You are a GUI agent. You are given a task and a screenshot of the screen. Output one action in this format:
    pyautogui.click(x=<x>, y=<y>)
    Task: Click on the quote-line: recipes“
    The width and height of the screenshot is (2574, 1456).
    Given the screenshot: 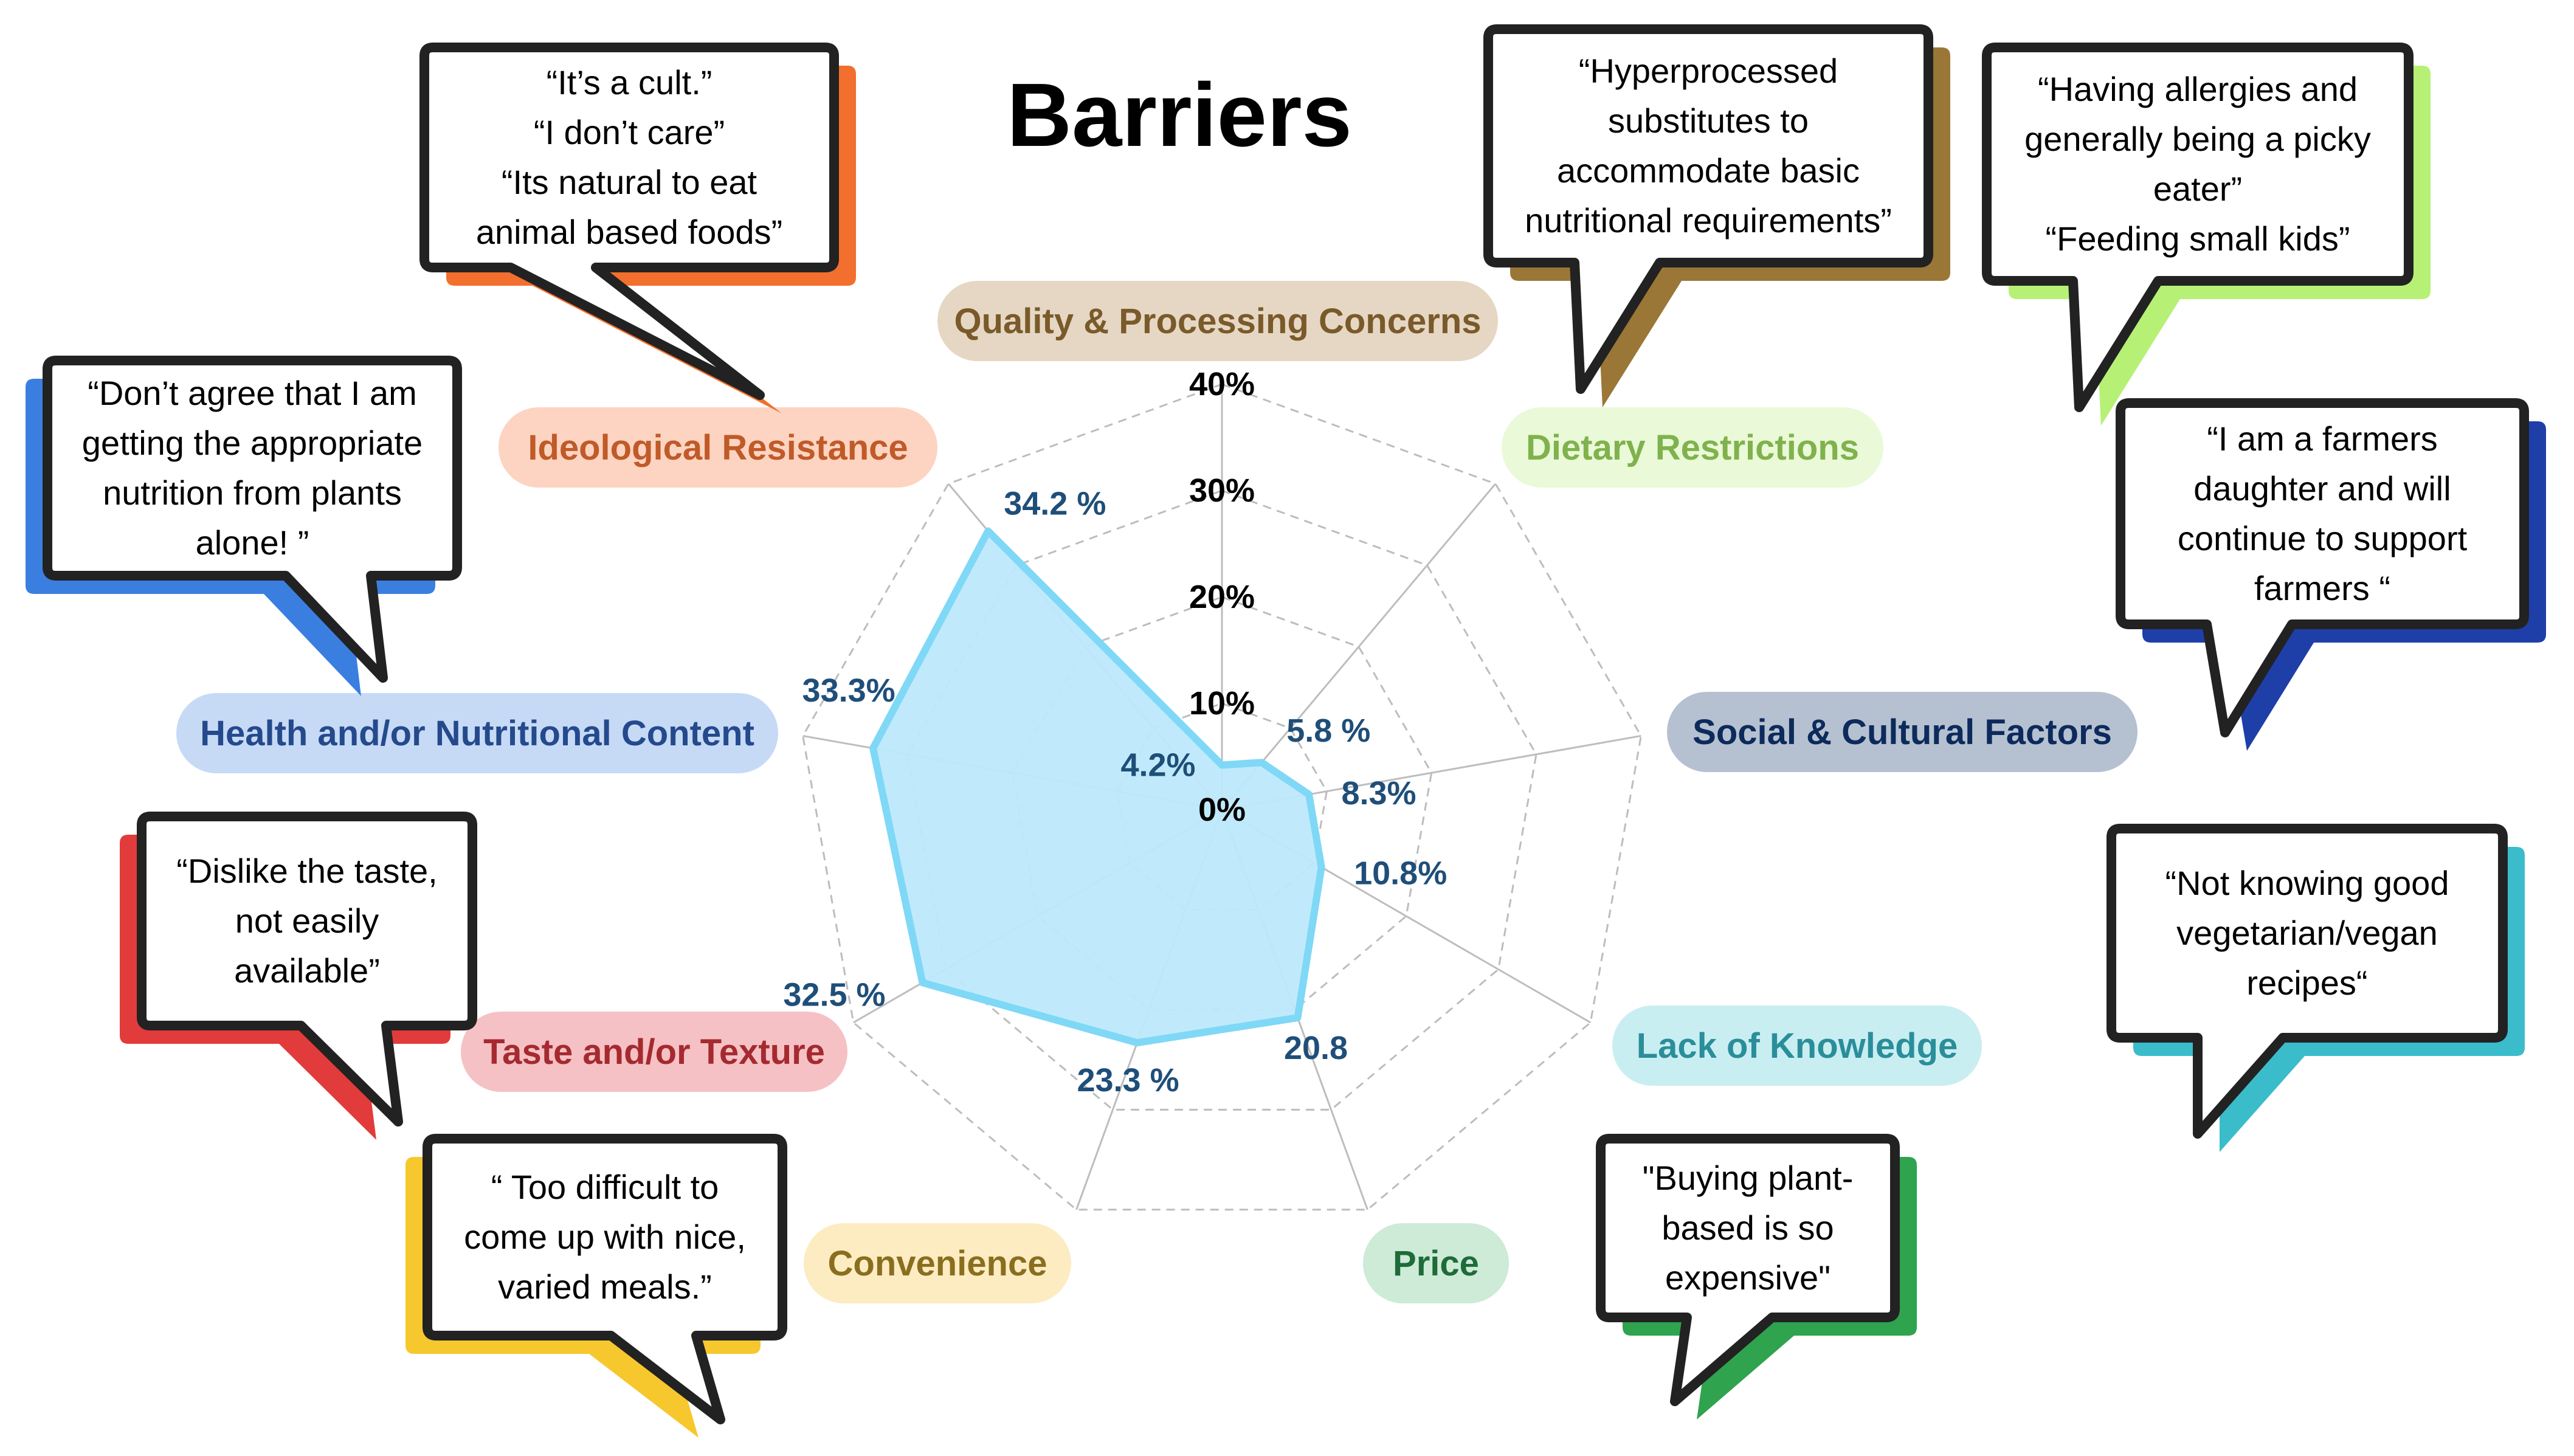 What is the action you would take?
    pyautogui.click(x=2307, y=983)
    